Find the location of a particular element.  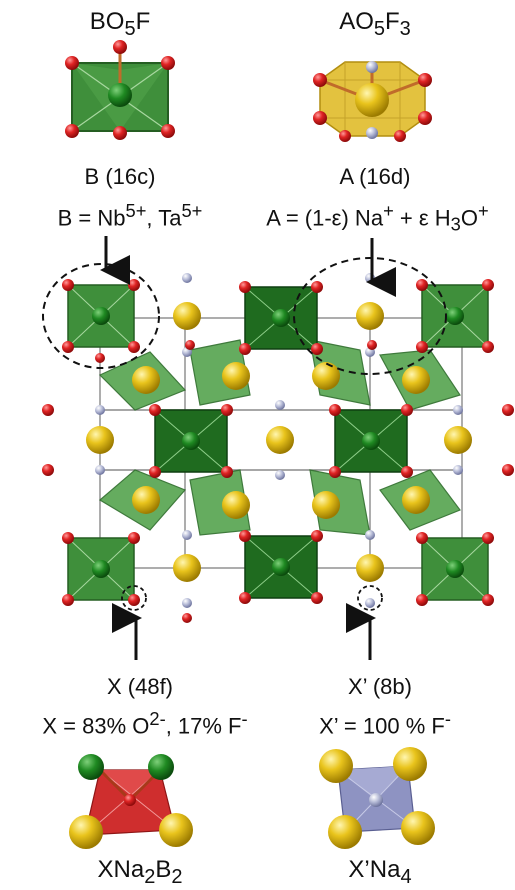

xprime-site-highlight is located at coordinates (370, 598).